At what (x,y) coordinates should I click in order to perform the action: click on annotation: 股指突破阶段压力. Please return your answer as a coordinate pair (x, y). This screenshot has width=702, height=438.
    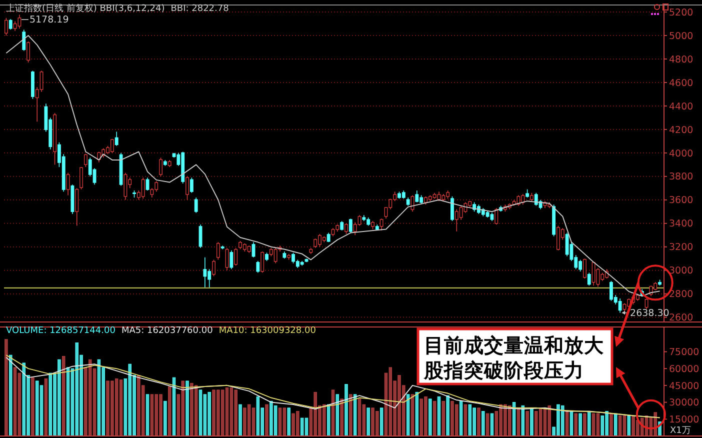
    Looking at the image, I should click on (503, 370).